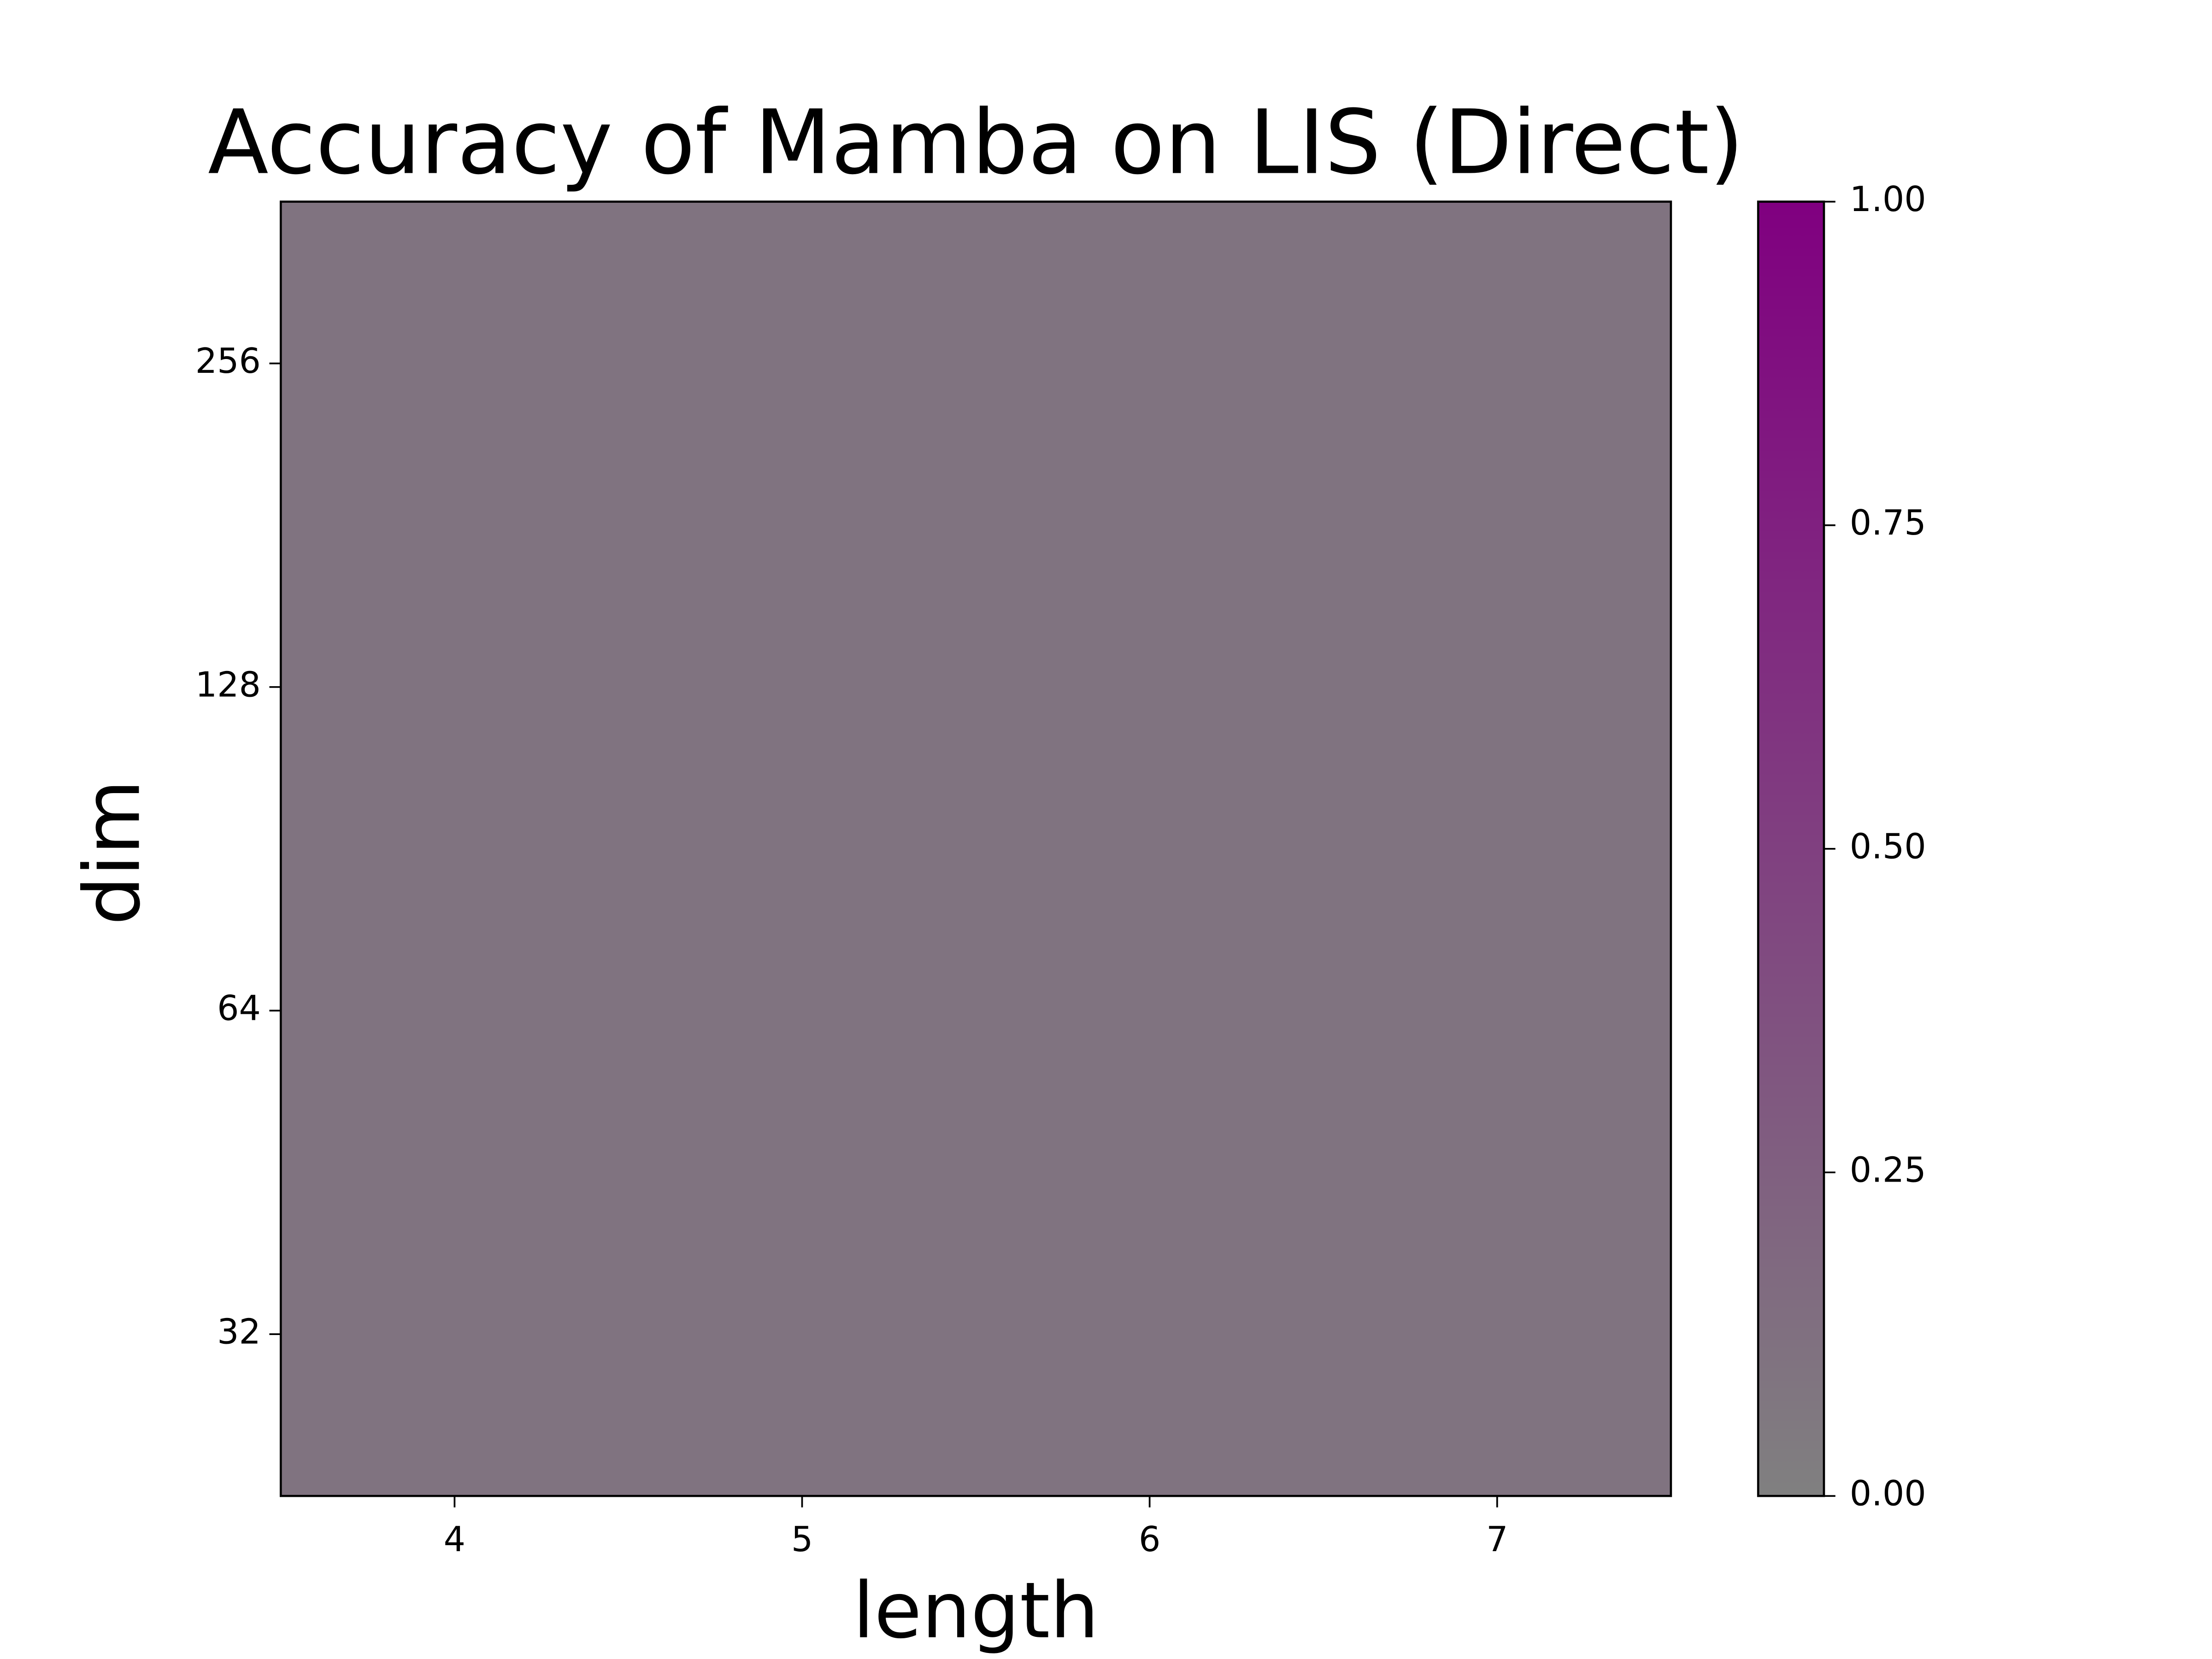  What do you see at coordinates (1888, 199) in the screenshot?
I see `colorbar-tick-label: 1.00` at bounding box center [1888, 199].